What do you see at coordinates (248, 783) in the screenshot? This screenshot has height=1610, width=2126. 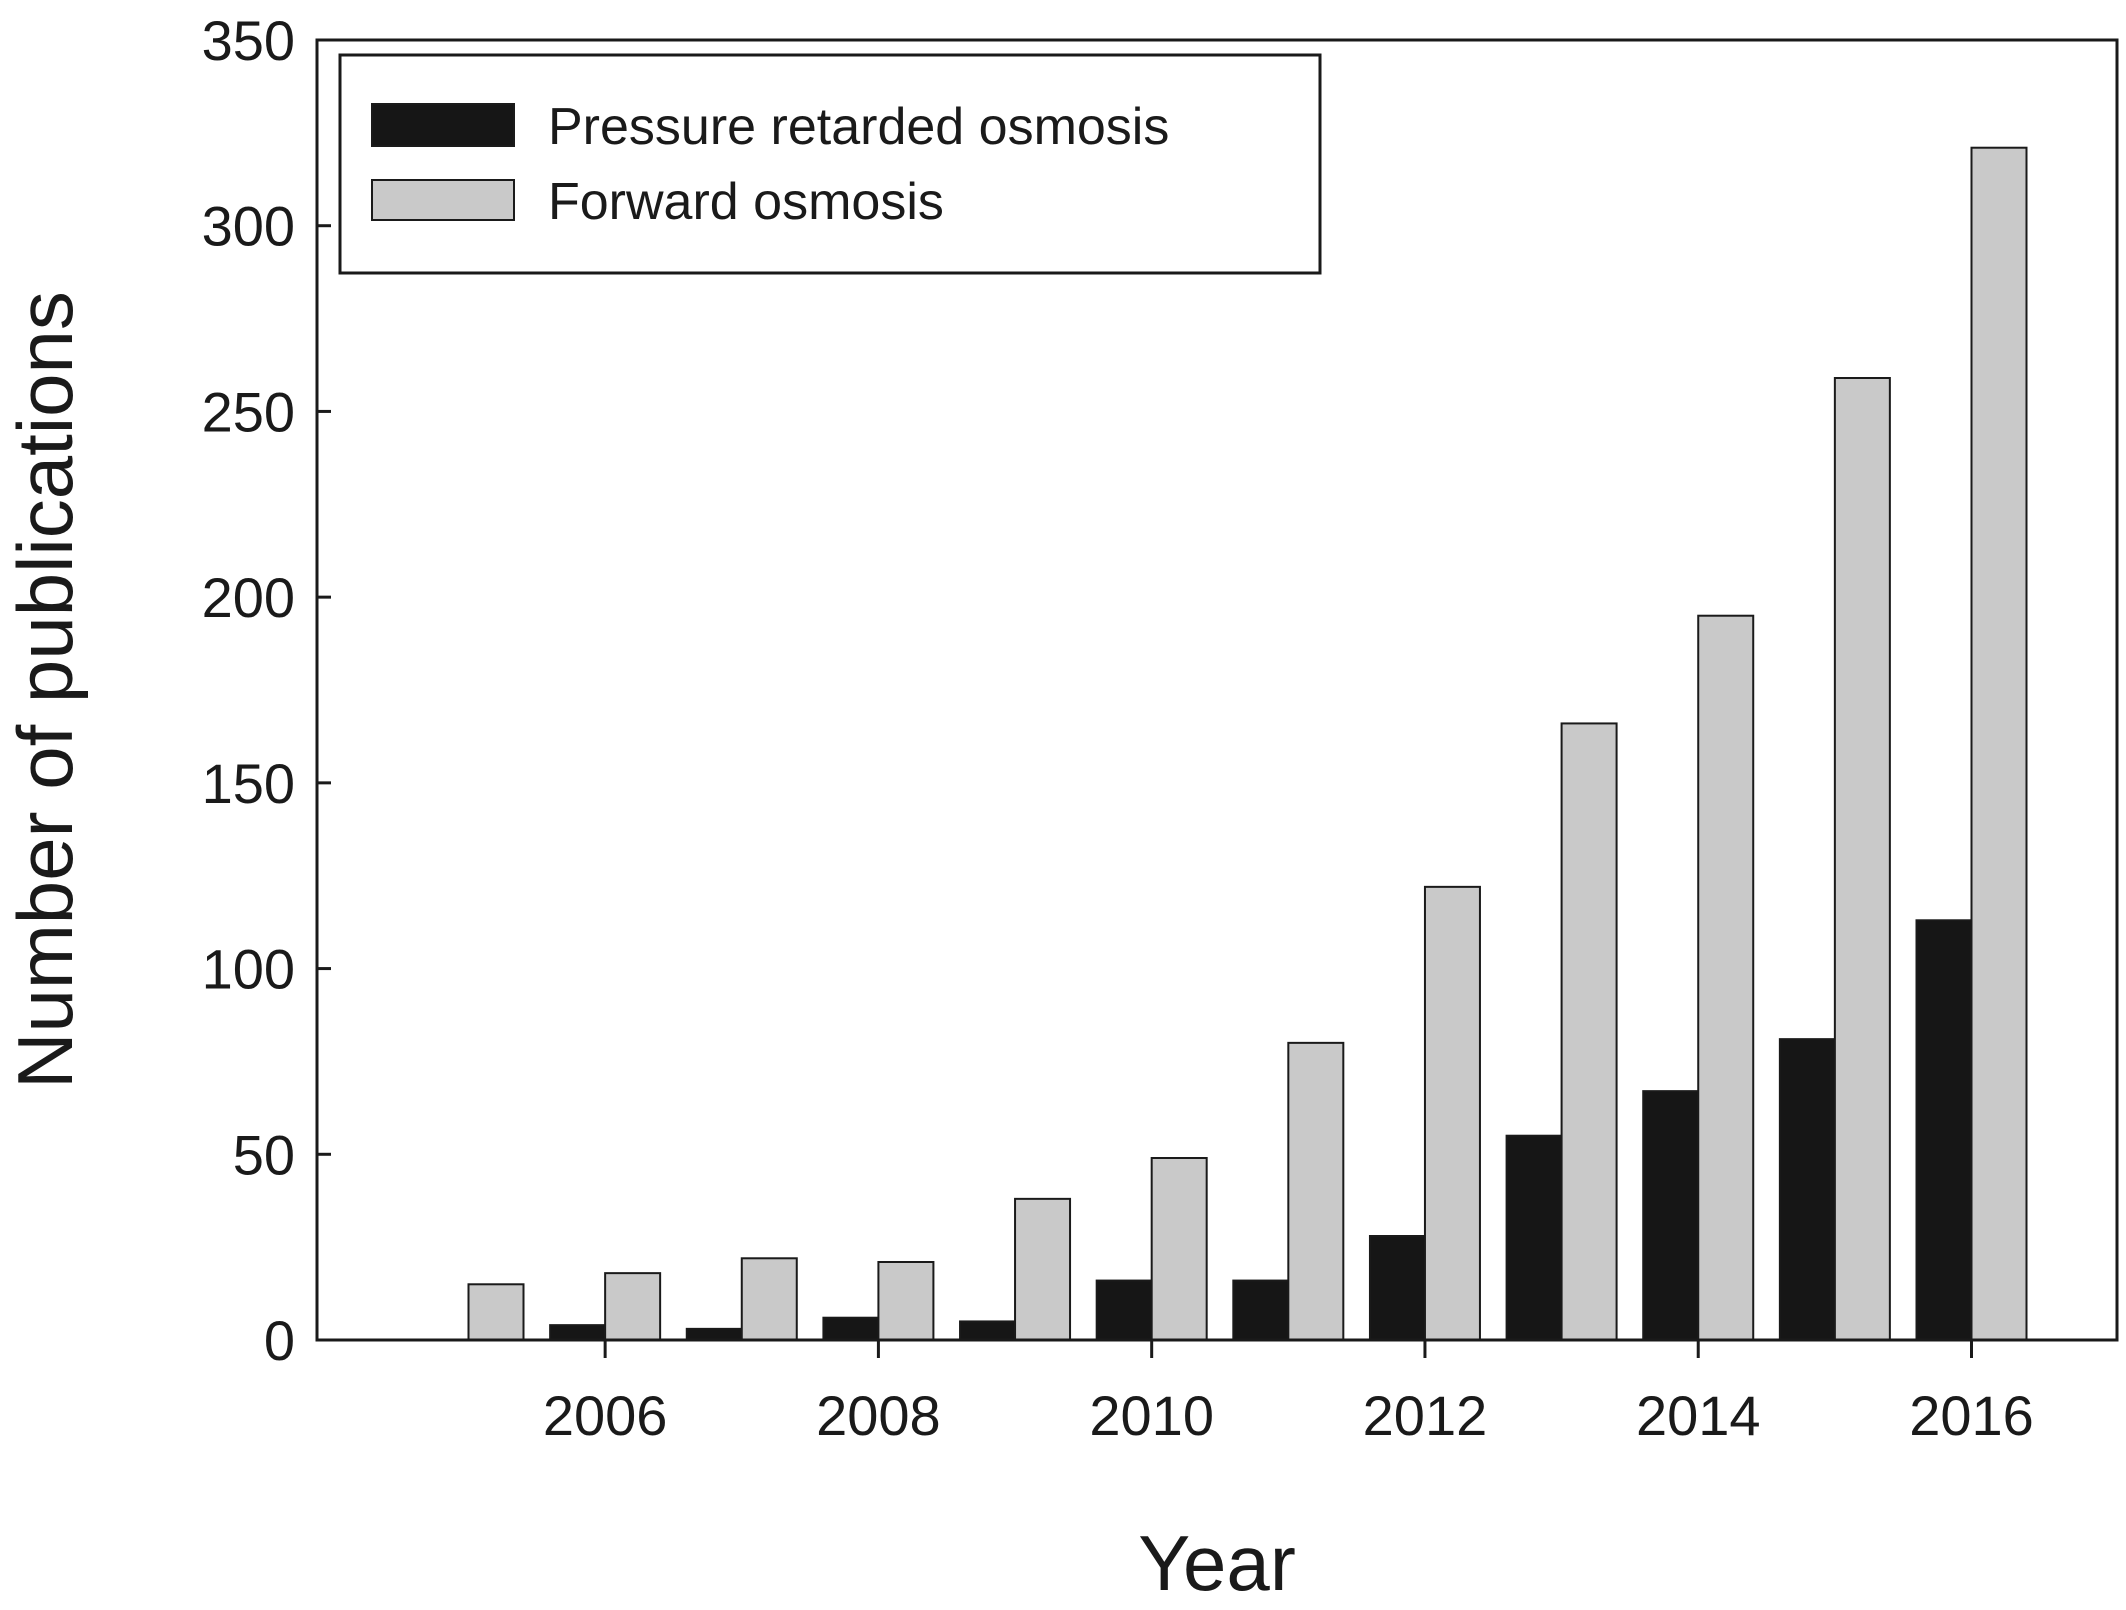 I see `y-tick-label-150: 150` at bounding box center [248, 783].